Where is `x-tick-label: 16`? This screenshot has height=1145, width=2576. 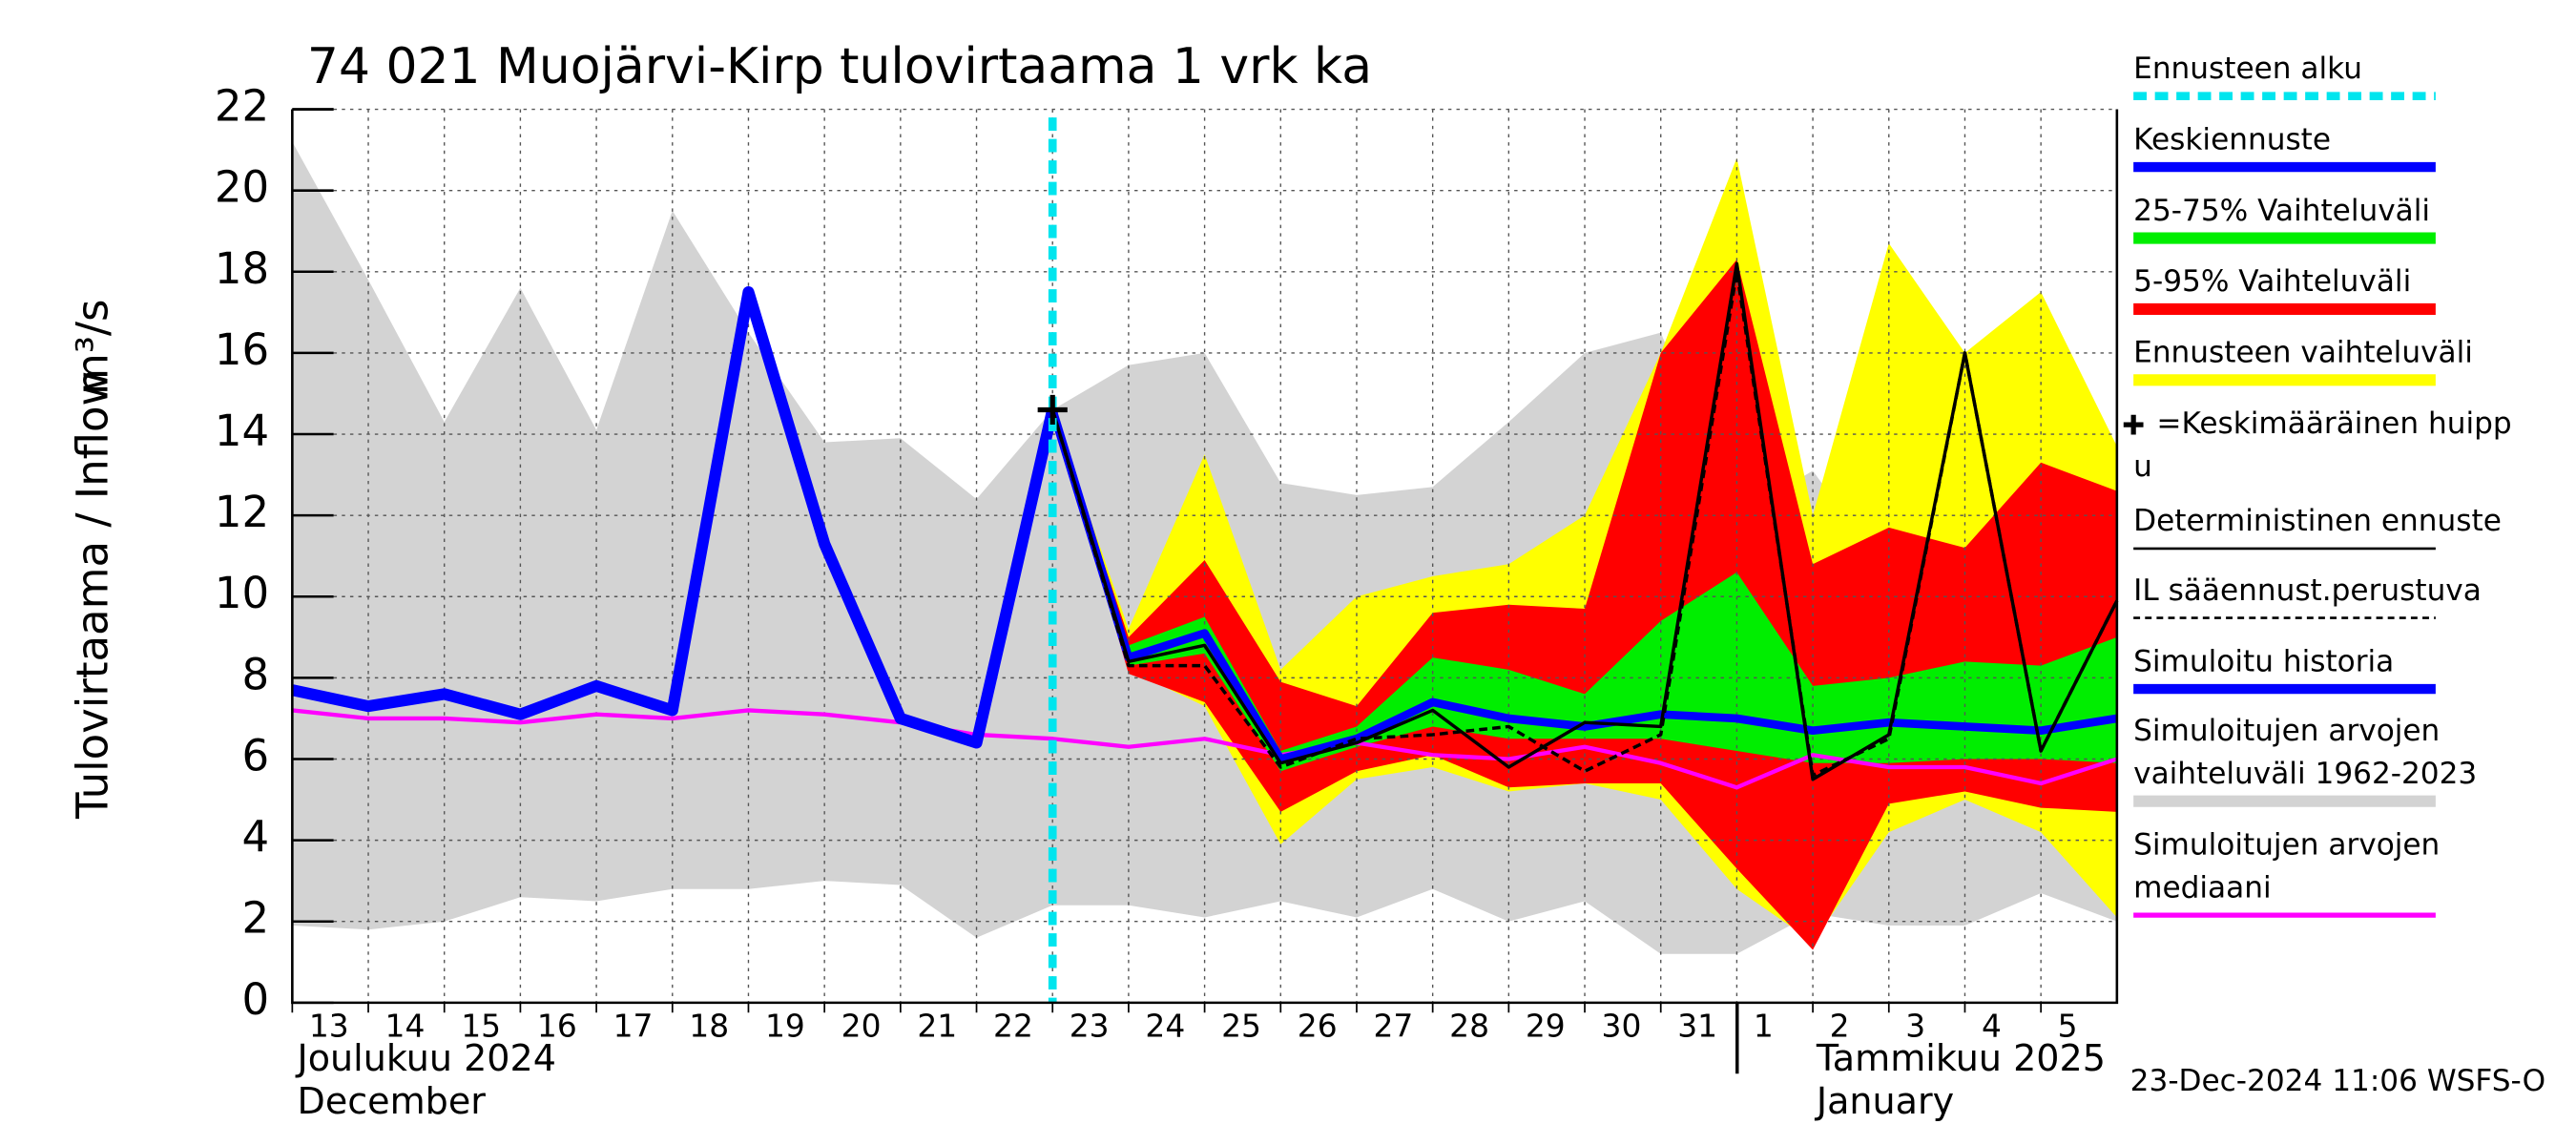 x-tick-label: 16 is located at coordinates (557, 1025).